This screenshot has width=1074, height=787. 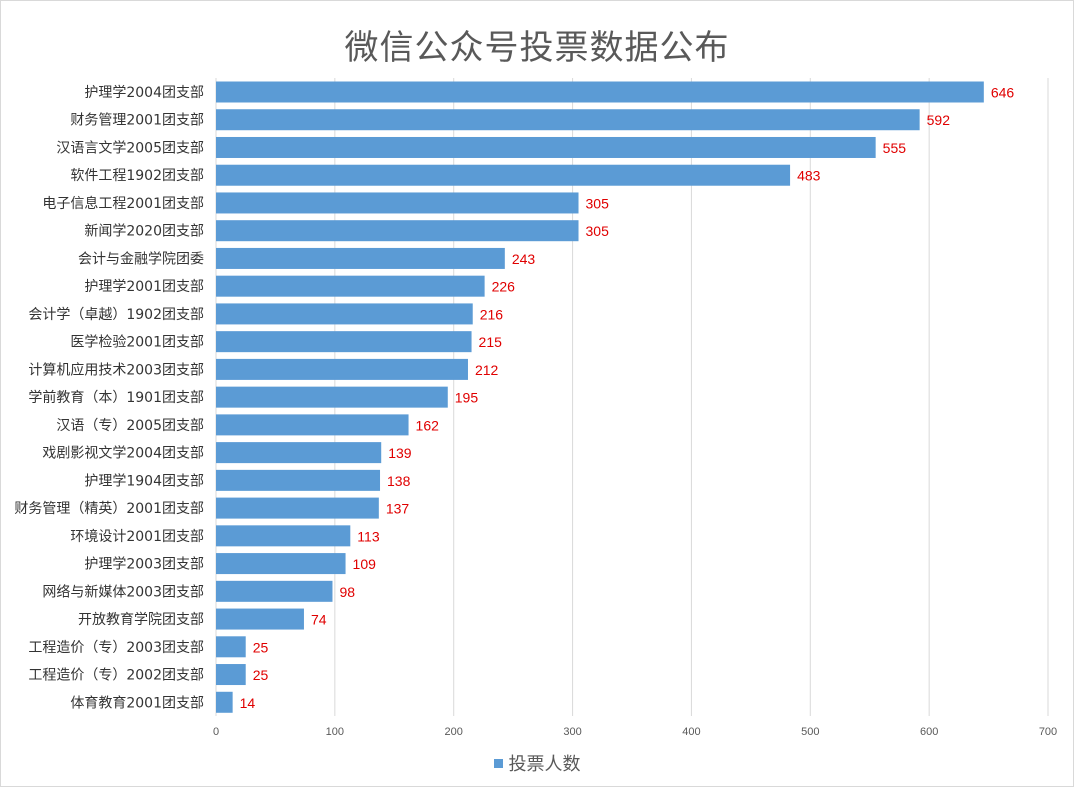 I want to click on data-label: 215, so click(x=491, y=342).